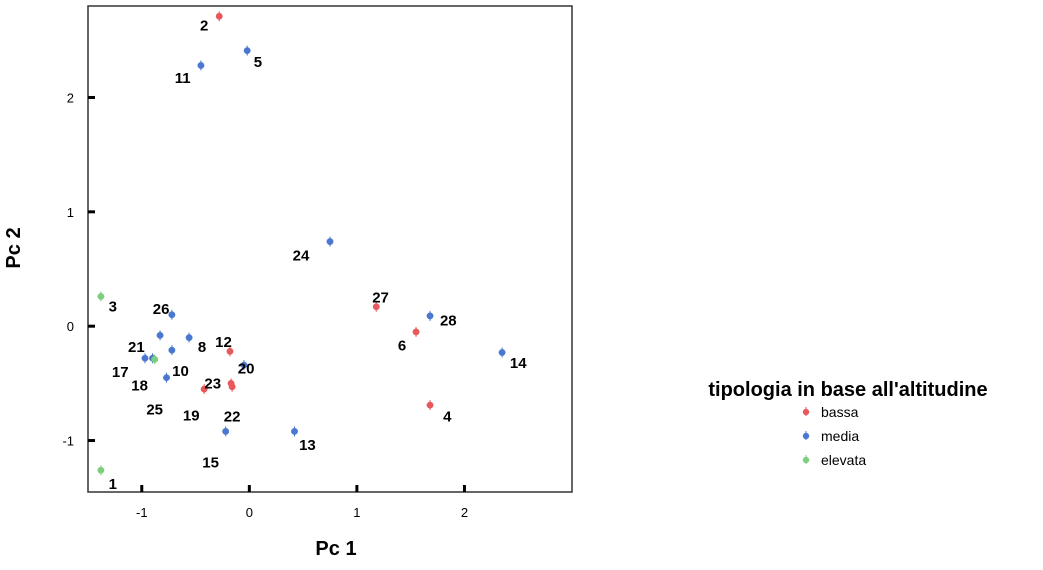 Image resolution: width=1043 pixels, height=570 pixels. Describe the element at coordinates (843, 460) in the screenshot. I see `legend-label: elevata` at that location.